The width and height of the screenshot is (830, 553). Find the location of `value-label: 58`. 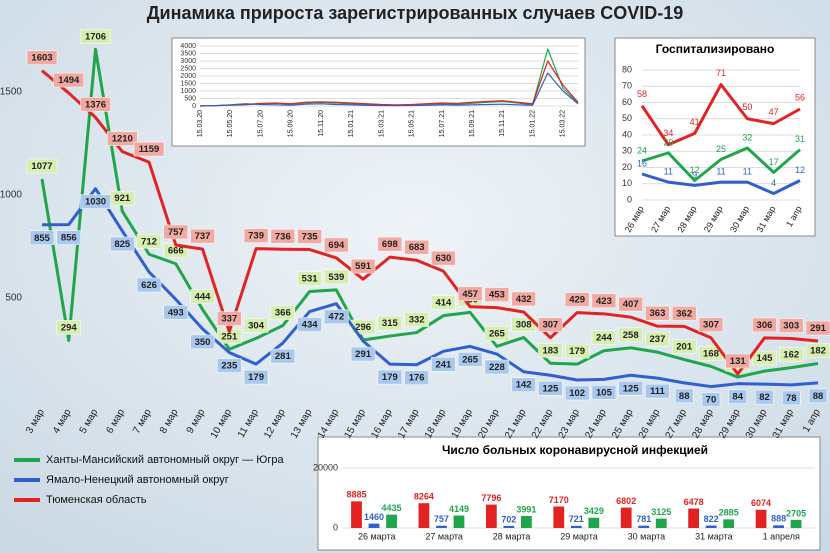

value-label: 58 is located at coordinates (642, 94).